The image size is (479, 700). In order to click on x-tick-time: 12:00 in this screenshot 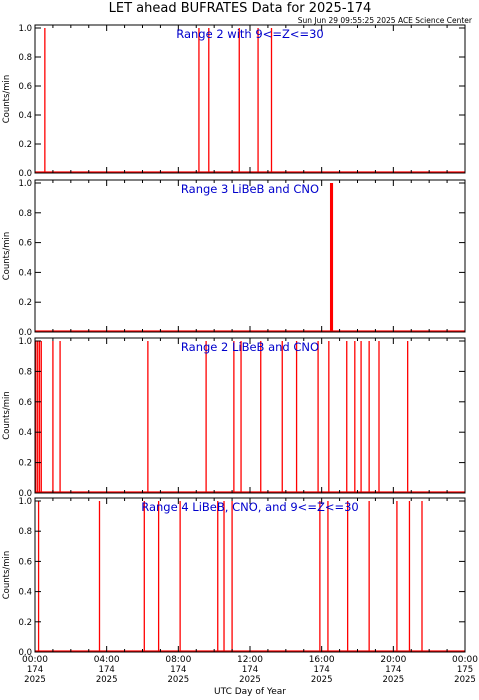, I will do `click(250, 660)`.